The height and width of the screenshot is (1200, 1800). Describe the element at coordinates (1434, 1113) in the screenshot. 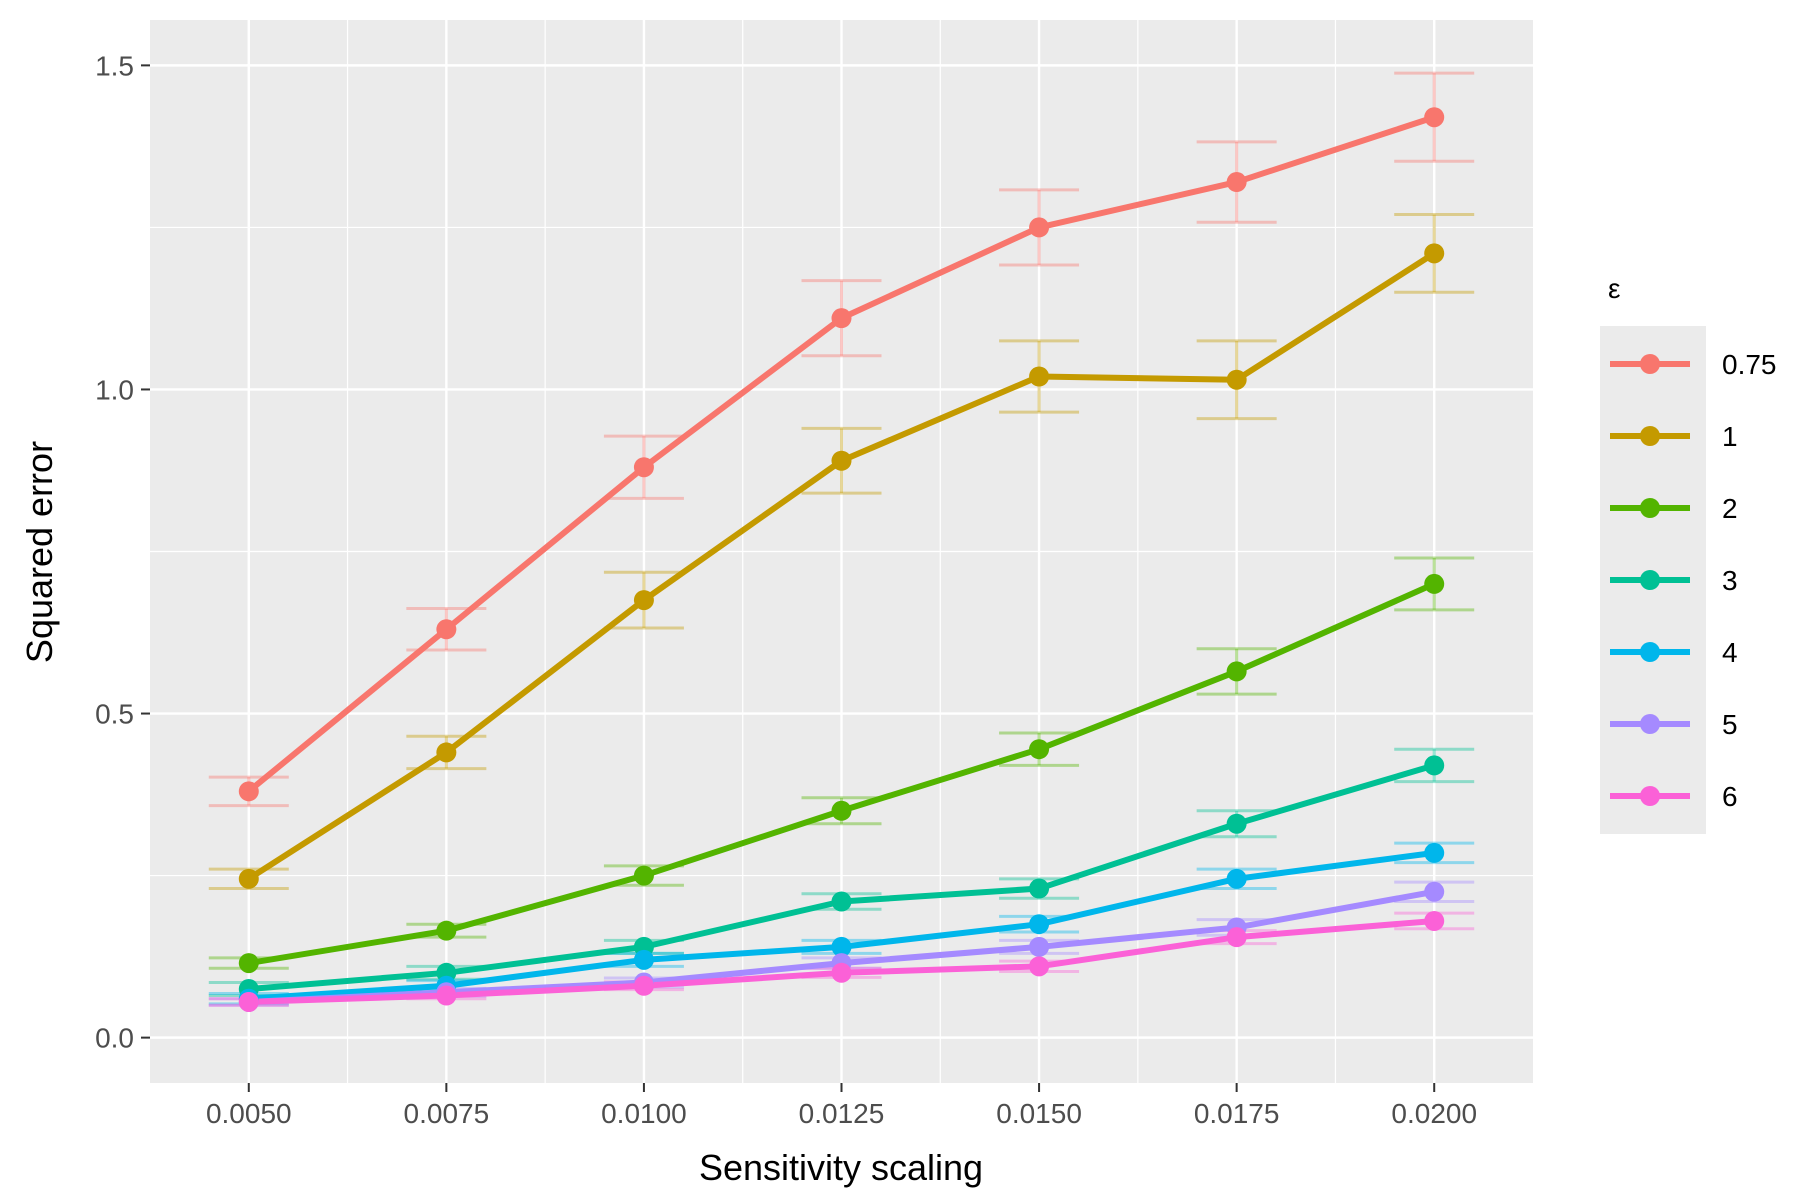

I see `x-tick-label: 0.0200` at that location.